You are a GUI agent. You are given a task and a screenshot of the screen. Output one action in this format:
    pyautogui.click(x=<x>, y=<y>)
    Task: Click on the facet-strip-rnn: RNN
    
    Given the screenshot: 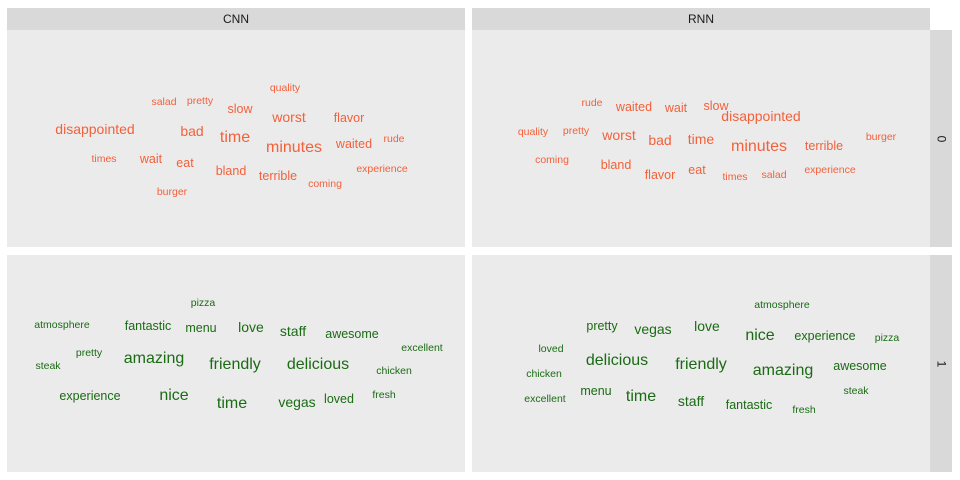 What is the action you would take?
    pyautogui.click(x=701, y=19)
    